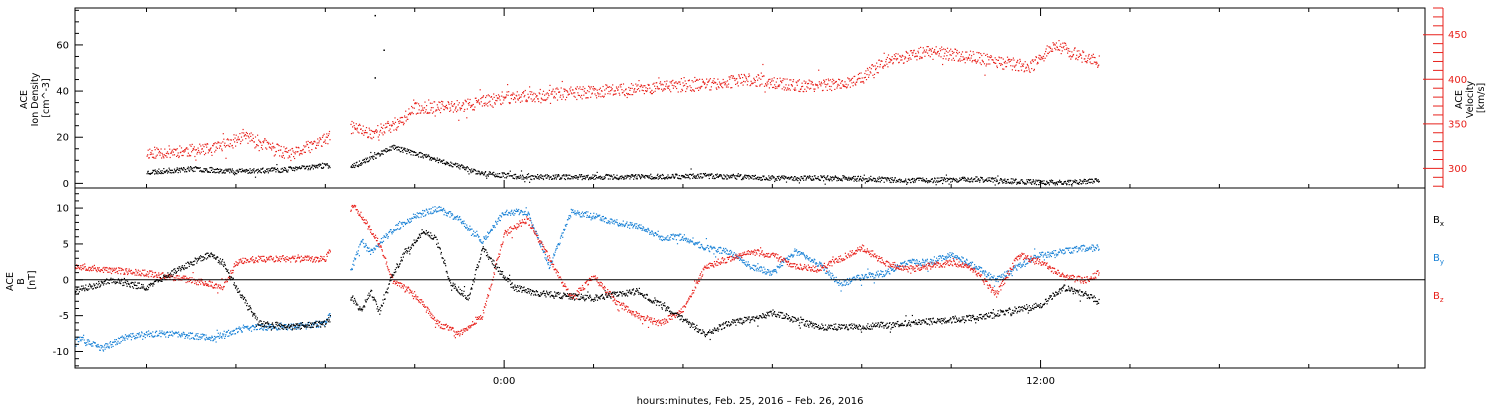 The width and height of the screenshot is (1500, 410). I want to click on velocity-tick-label: 450, so click(1457, 35).